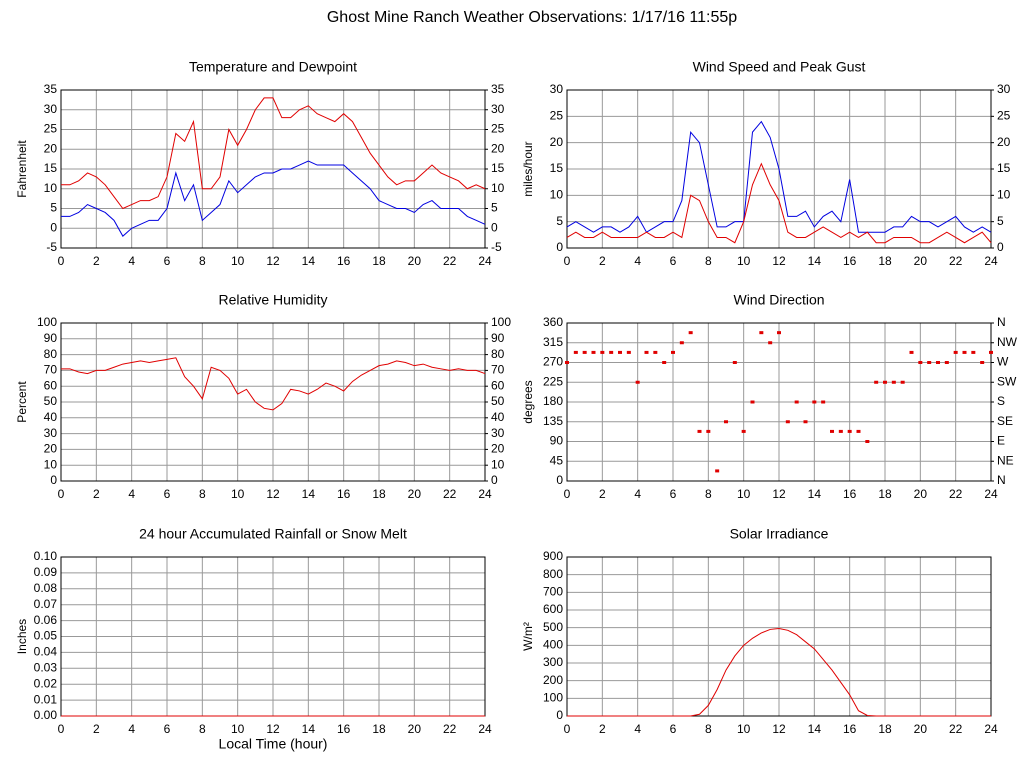  I want to click on y2-tick-label: 20, so click(498, 148).